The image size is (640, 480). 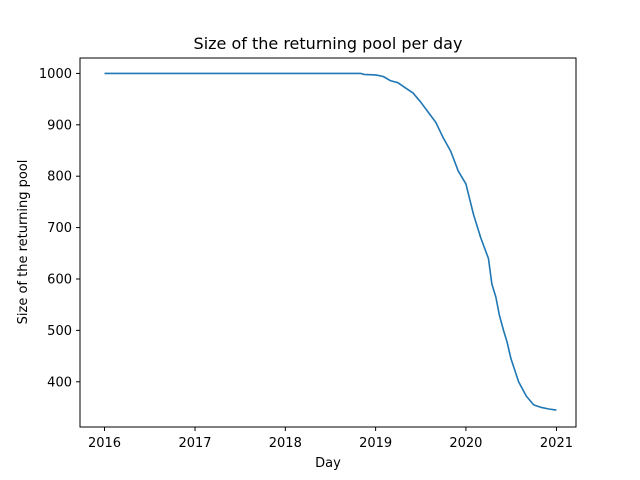 I want to click on y-axis-title: Size of the returning pool, so click(x=23, y=242).